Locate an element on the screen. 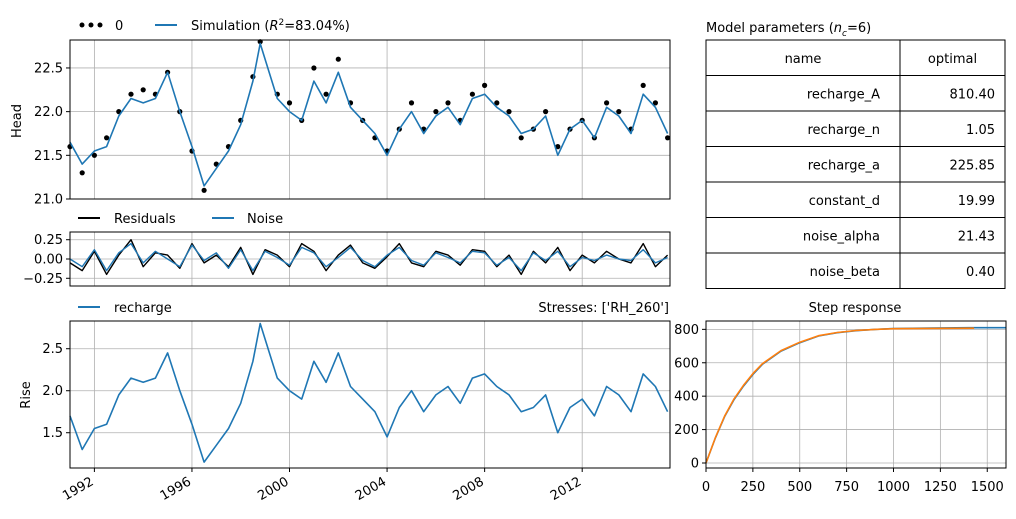 The image size is (1016, 519). noise-line is located at coordinates (368, 257).